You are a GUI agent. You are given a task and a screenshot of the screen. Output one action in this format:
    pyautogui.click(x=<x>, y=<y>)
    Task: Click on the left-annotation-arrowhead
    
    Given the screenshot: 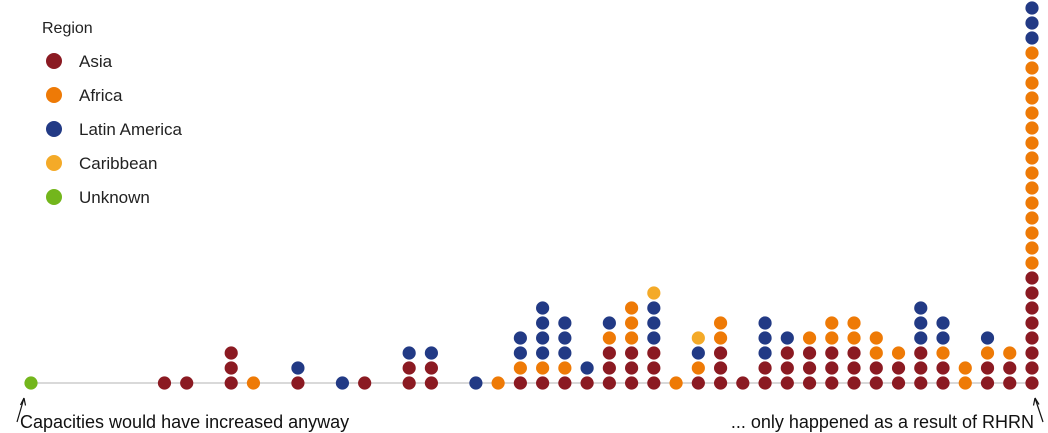 What is the action you would take?
    pyautogui.click(x=23, y=401)
    